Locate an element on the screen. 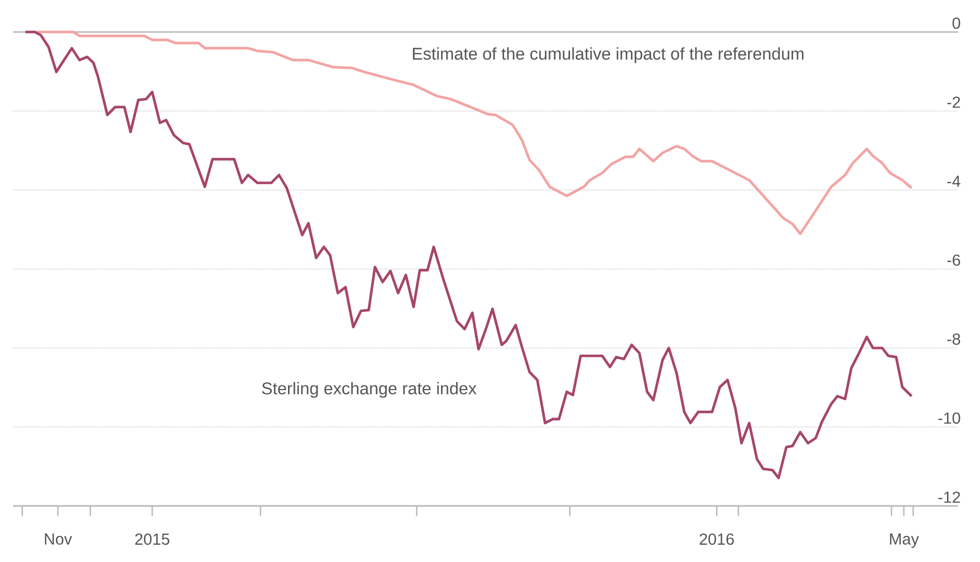  x-tick-label: 2016 is located at coordinates (717, 539).